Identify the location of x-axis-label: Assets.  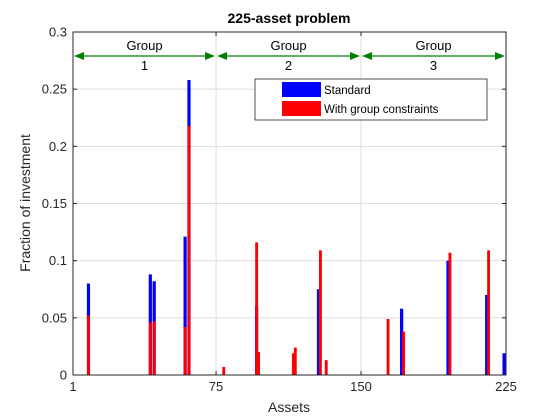
(289, 407).